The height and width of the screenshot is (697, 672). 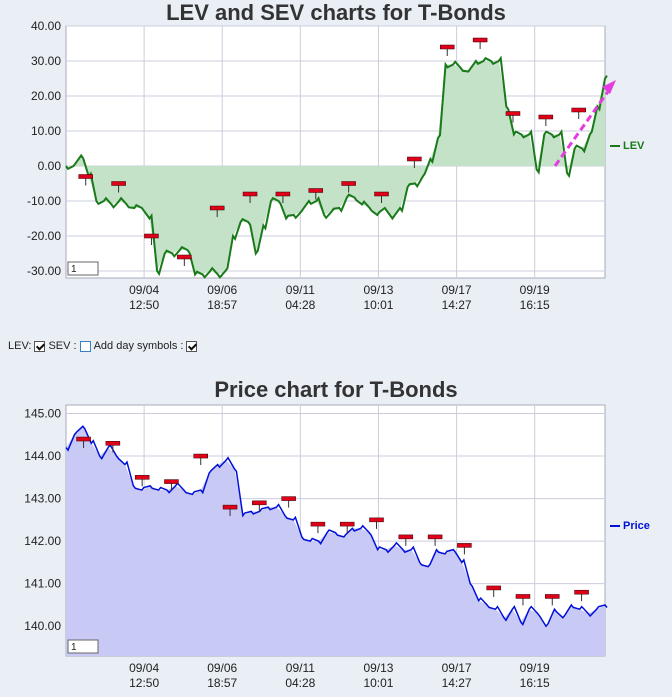 I want to click on y-tick-label: -10.00, so click(x=44, y=201).